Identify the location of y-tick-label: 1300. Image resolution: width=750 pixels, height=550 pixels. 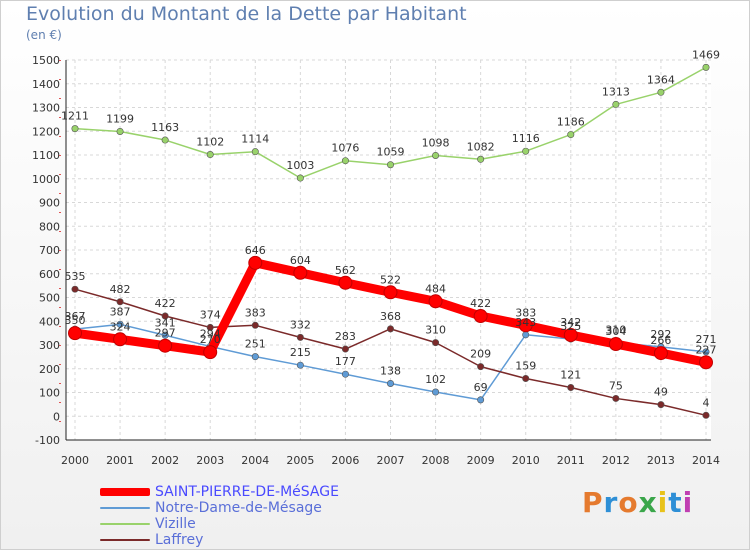
(46, 108).